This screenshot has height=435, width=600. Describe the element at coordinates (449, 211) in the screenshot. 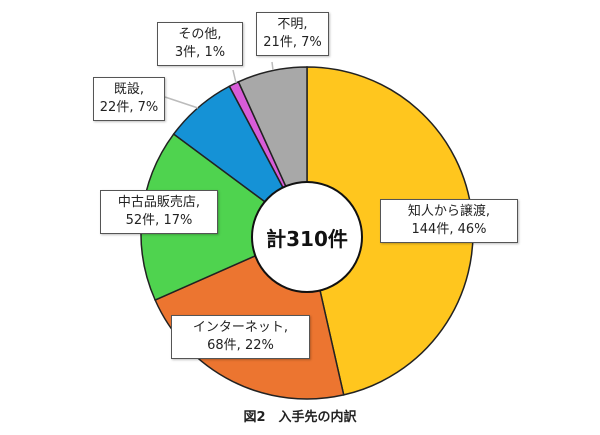

I see `label-line1: 知人から譲渡,` at that location.